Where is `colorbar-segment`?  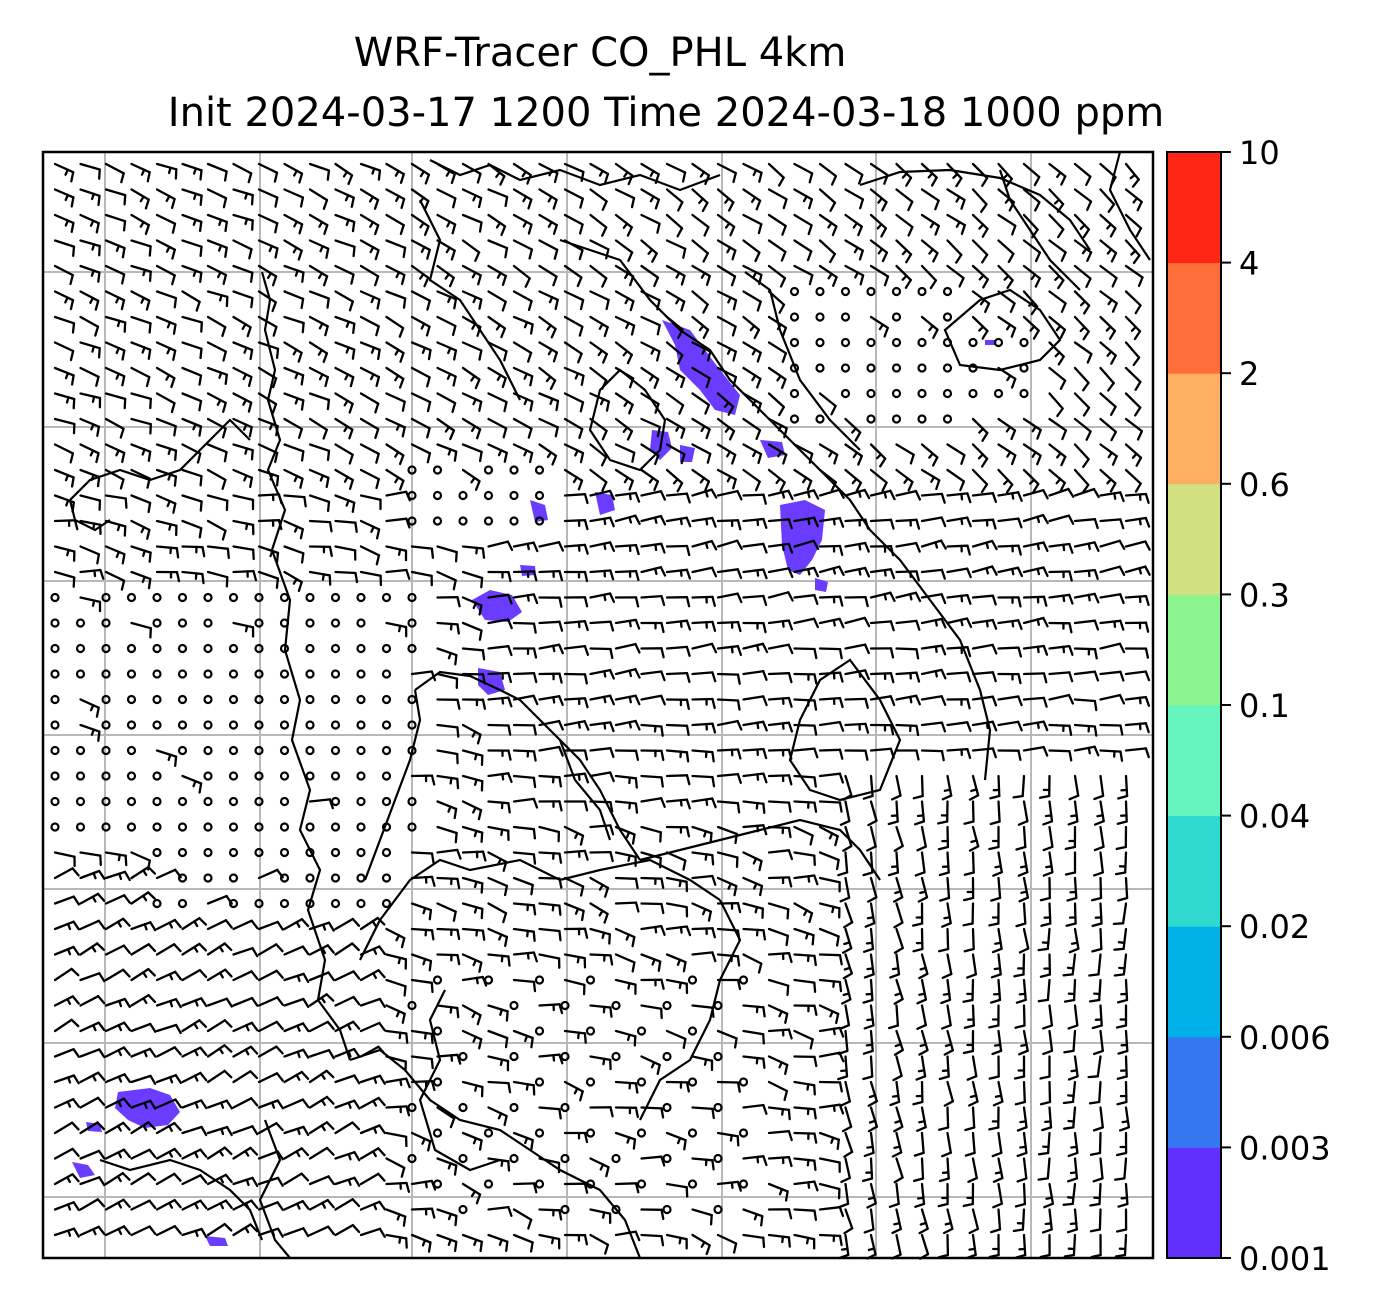 colorbar-segment is located at coordinates (1194, 982).